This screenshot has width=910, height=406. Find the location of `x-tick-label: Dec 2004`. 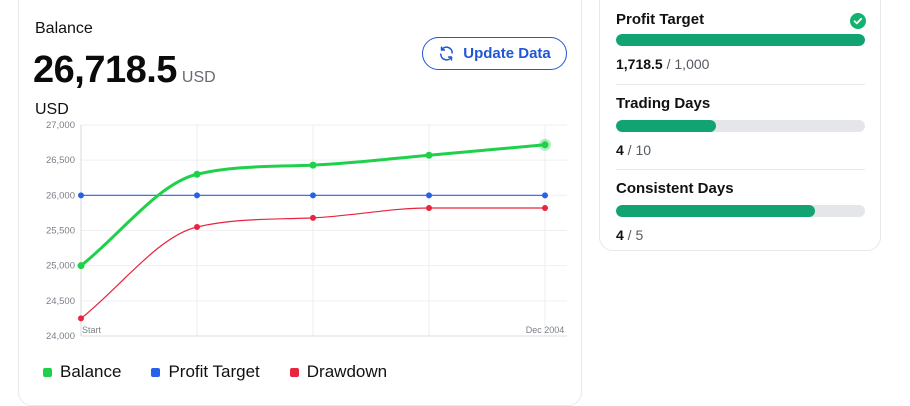

x-tick-label: Dec 2004 is located at coordinates (545, 330).